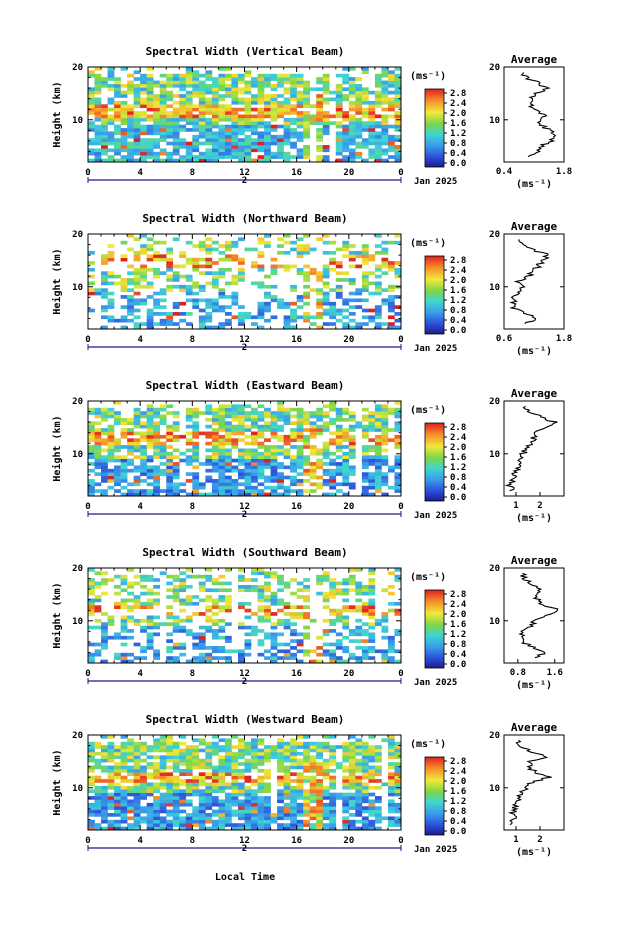 This screenshot has height=929, width=619. Describe the element at coordinates (435, 516) in the screenshot. I see `date-label: Jan 2025` at that location.